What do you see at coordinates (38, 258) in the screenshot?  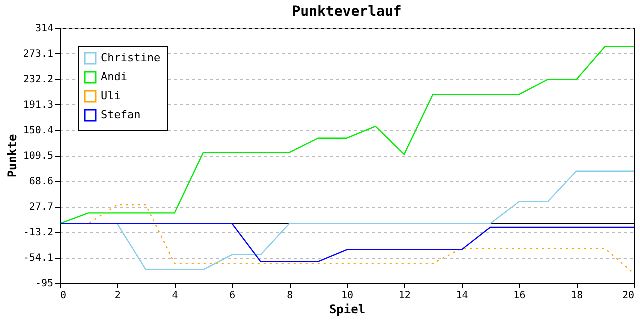 I see `y-tick-label: -54.1` at bounding box center [38, 258].